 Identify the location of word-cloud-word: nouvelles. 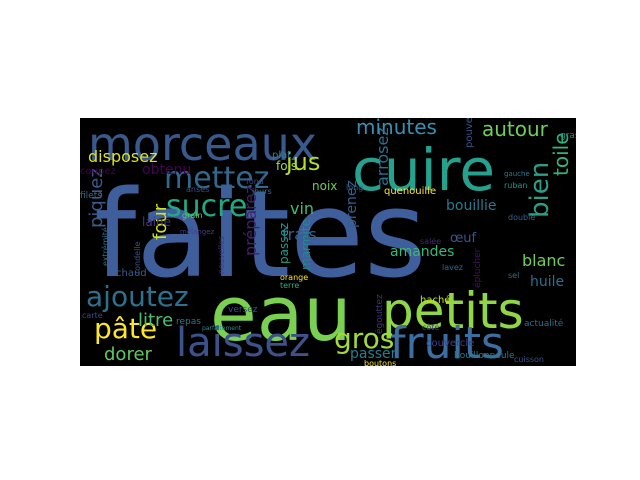
(221, 255).